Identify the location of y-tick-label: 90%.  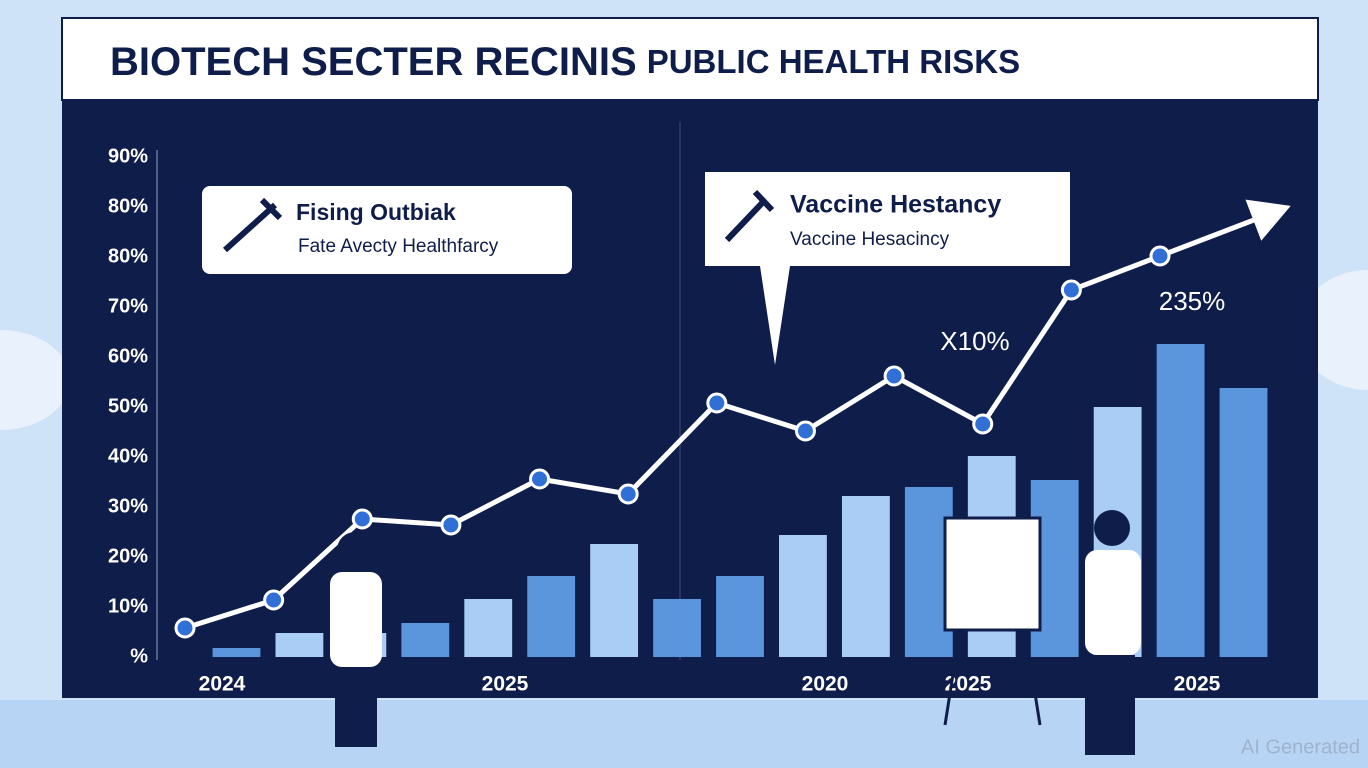
(128, 156).